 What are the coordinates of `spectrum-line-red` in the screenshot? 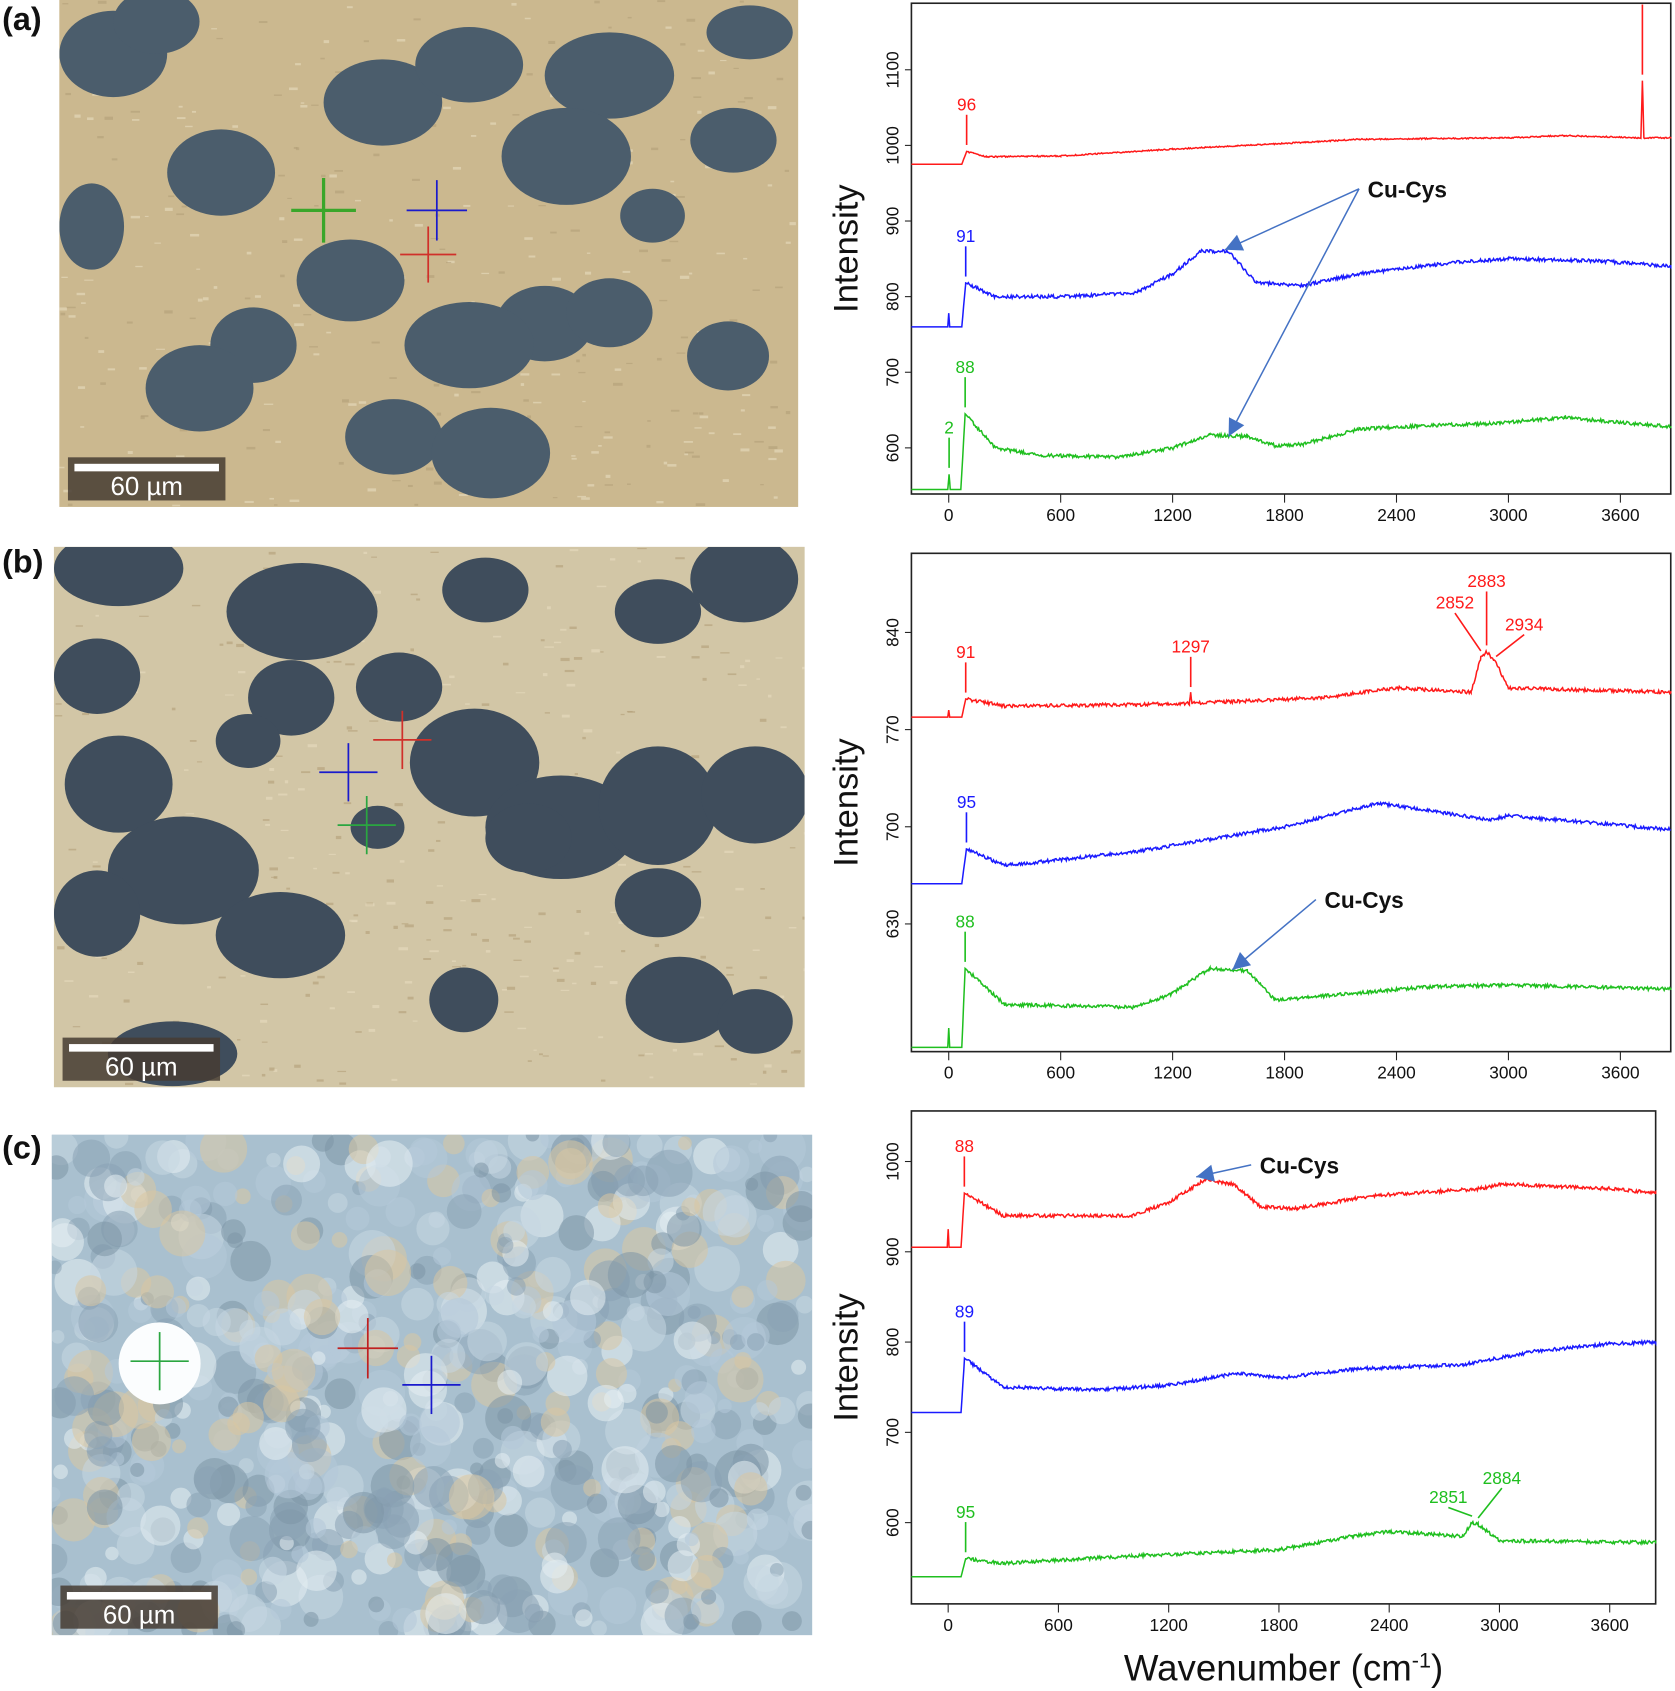 It's located at (1290, 123).